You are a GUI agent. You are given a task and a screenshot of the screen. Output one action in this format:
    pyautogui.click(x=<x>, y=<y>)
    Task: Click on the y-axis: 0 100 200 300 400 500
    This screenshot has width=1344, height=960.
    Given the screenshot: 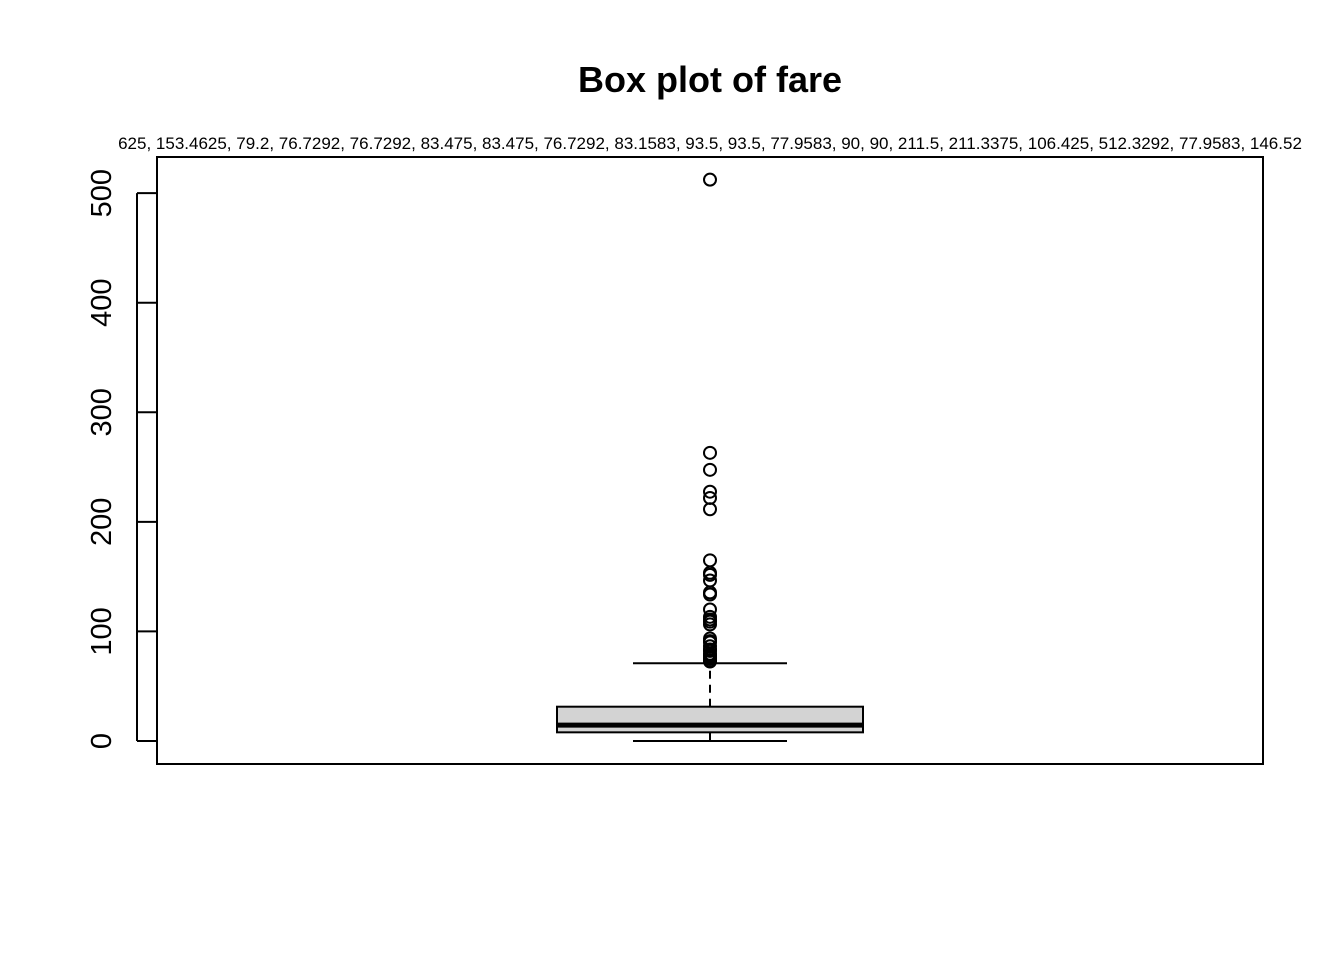 What is the action you would take?
    pyautogui.click(x=121, y=459)
    